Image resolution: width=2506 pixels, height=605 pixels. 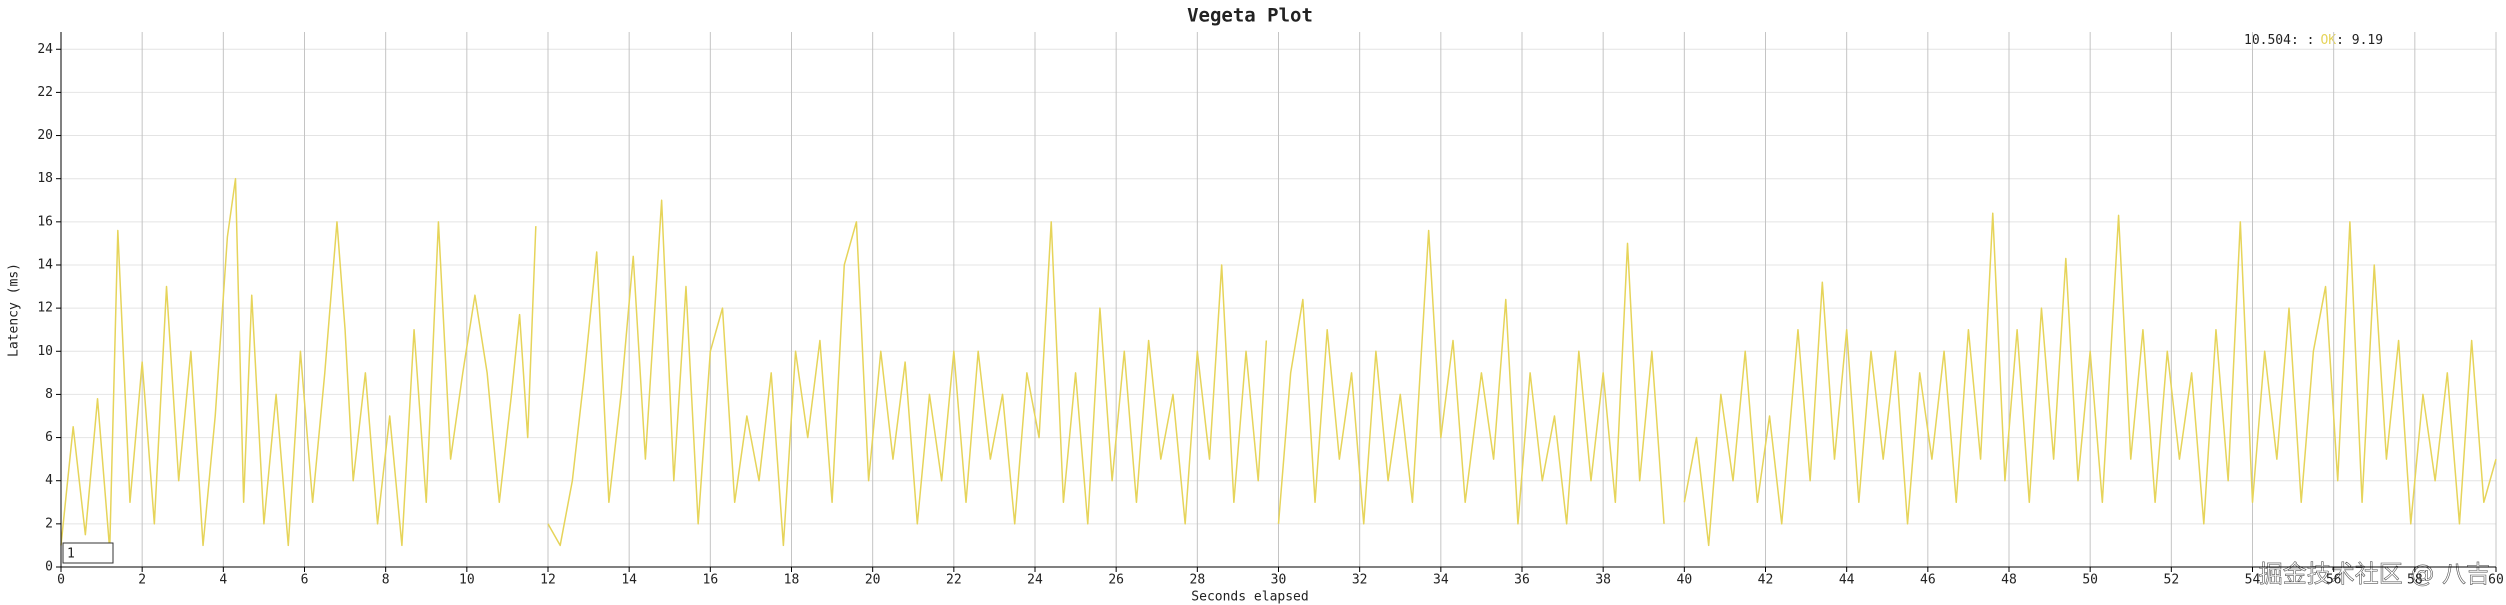 What do you see at coordinates (1685, 580) in the screenshot?
I see `x-tick-label: 40` at bounding box center [1685, 580].